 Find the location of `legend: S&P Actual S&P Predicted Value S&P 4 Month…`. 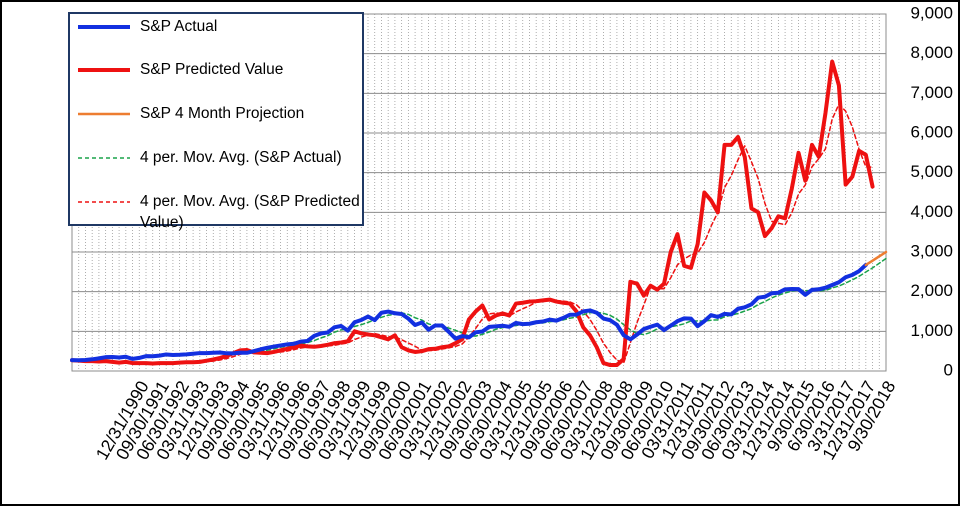

legend: S&P Actual S&P Predicted Value S&P 4 Month… is located at coordinates (216, 121).